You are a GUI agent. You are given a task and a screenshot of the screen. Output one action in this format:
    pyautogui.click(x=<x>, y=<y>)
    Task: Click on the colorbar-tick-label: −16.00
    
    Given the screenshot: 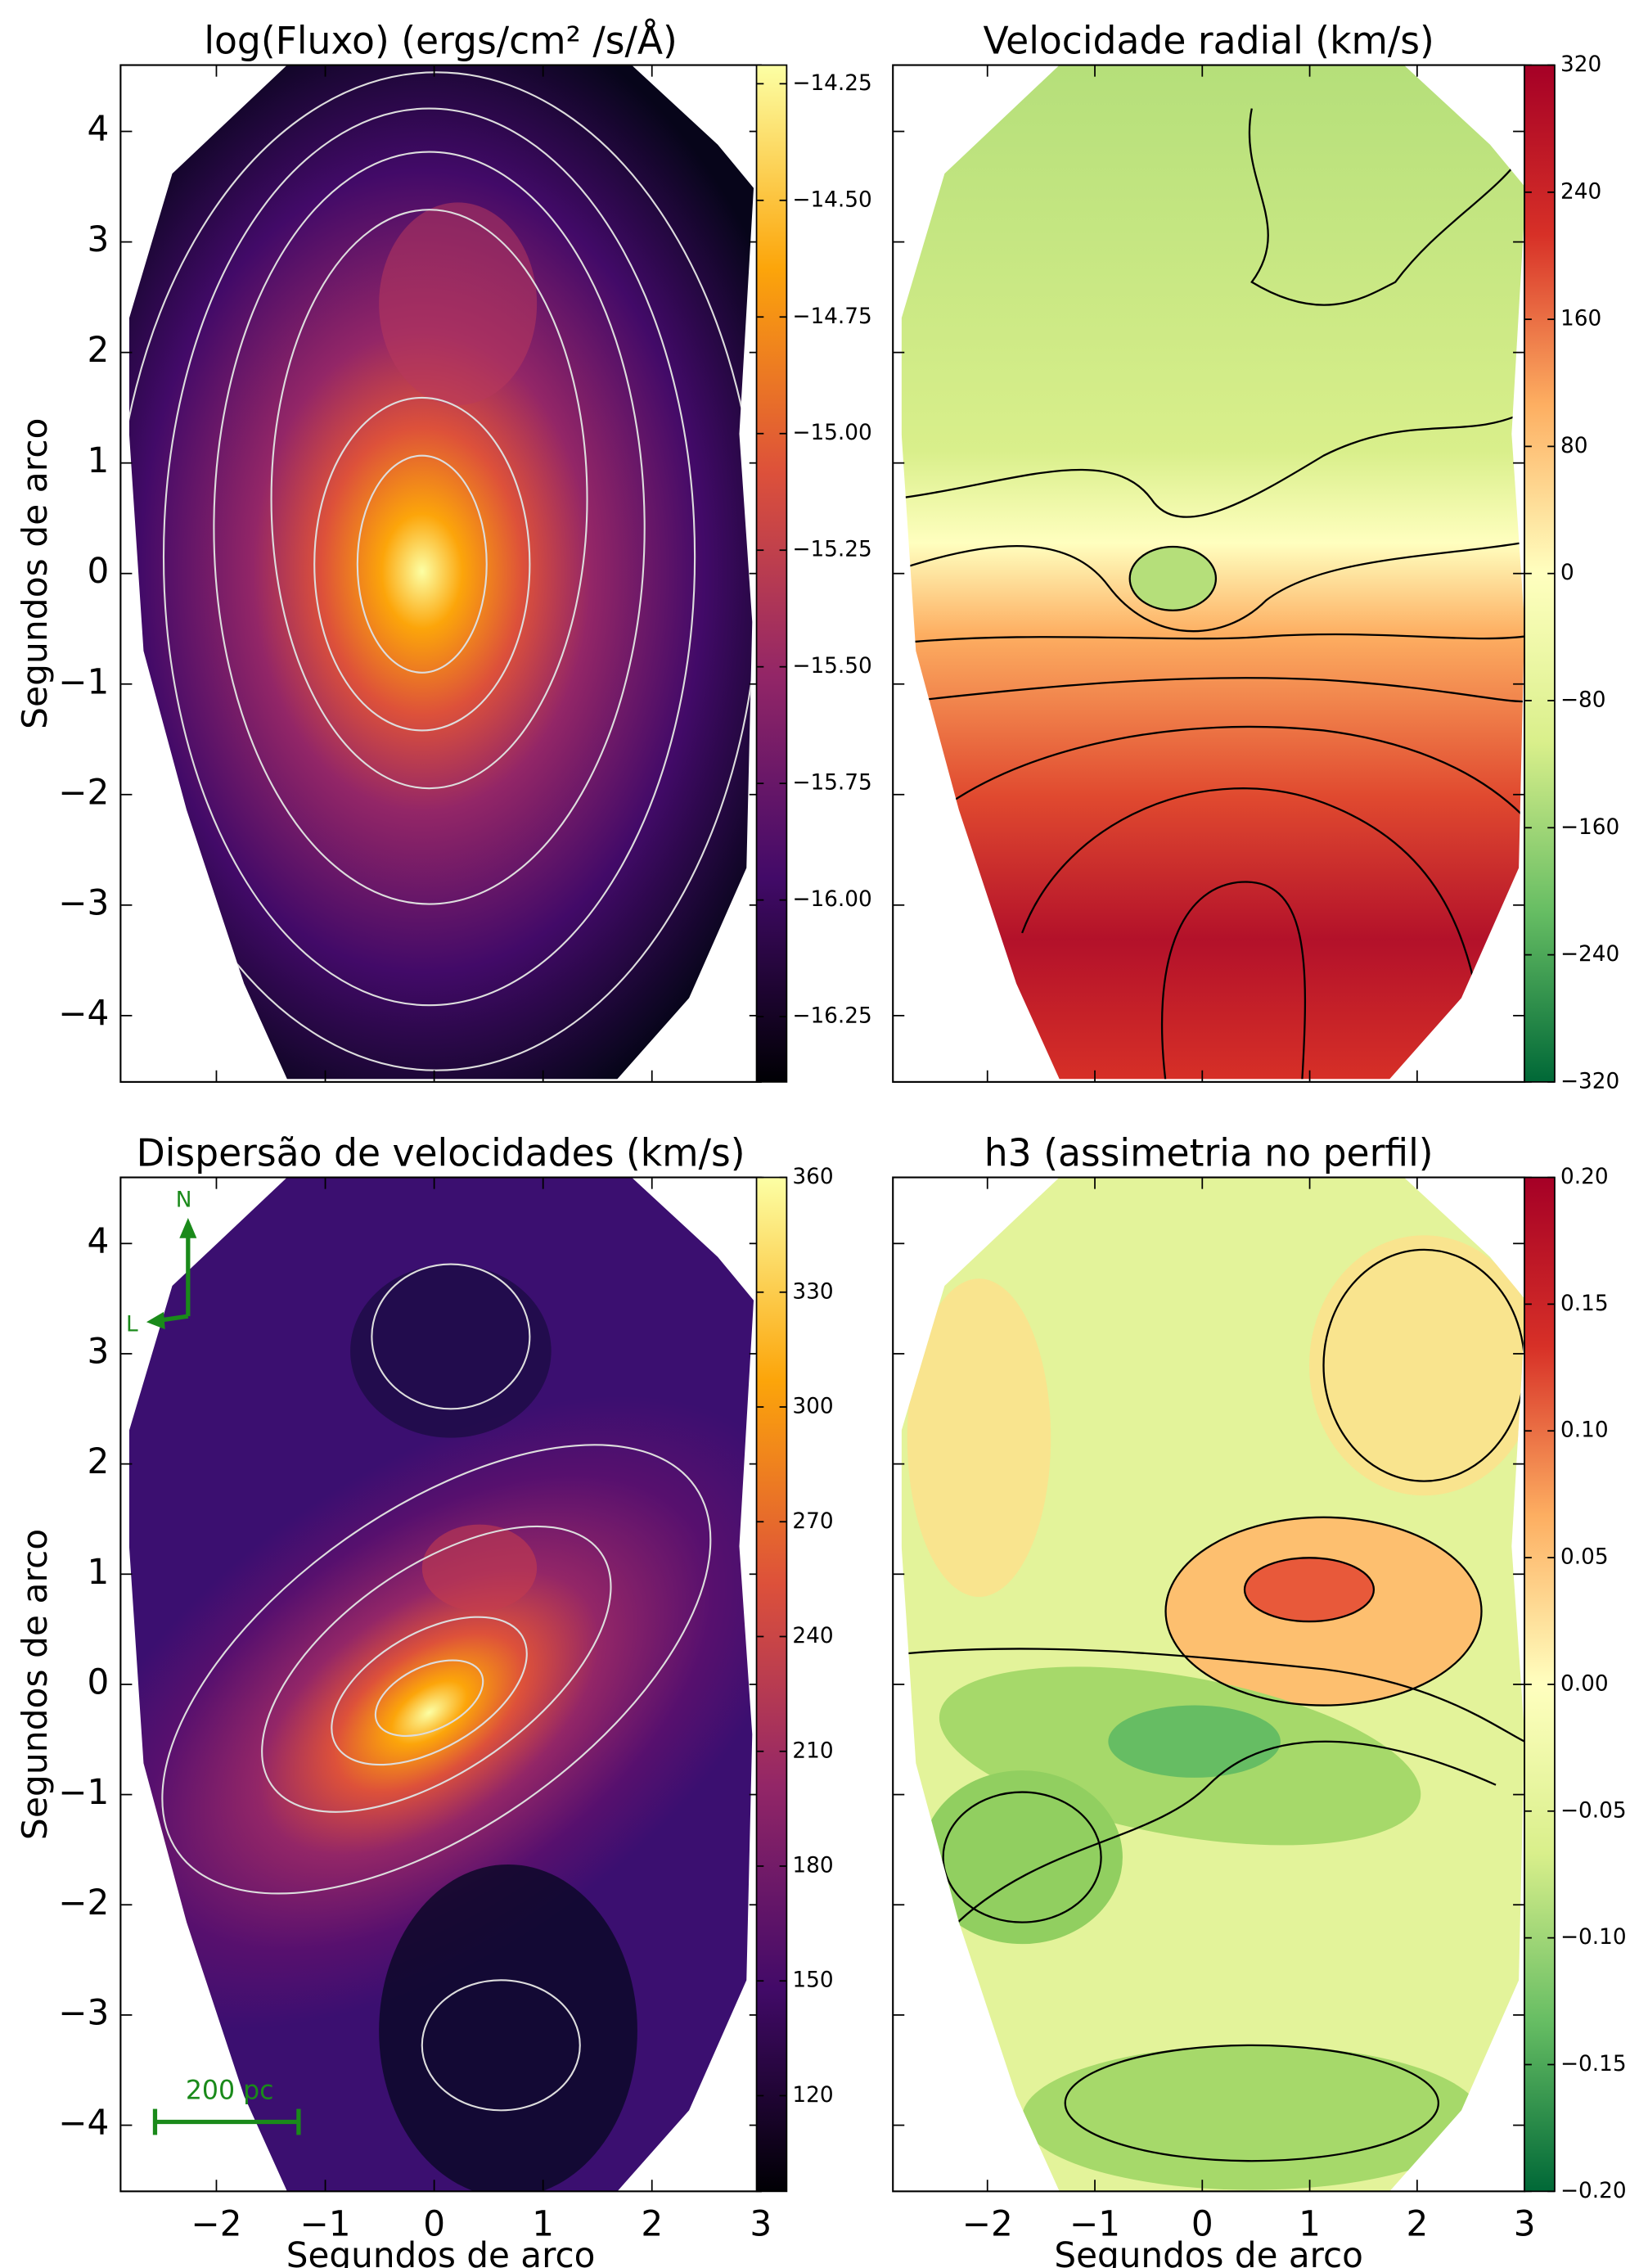 What is the action you would take?
    pyautogui.click(x=831, y=899)
    